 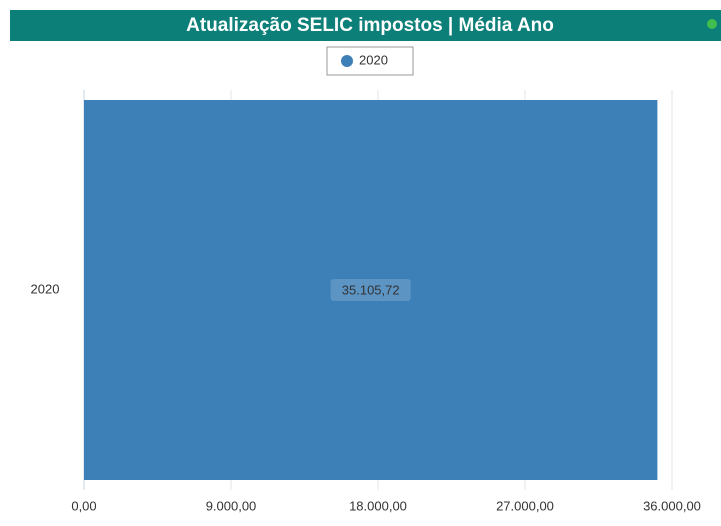 I want to click on status-dot, so click(x=712, y=24).